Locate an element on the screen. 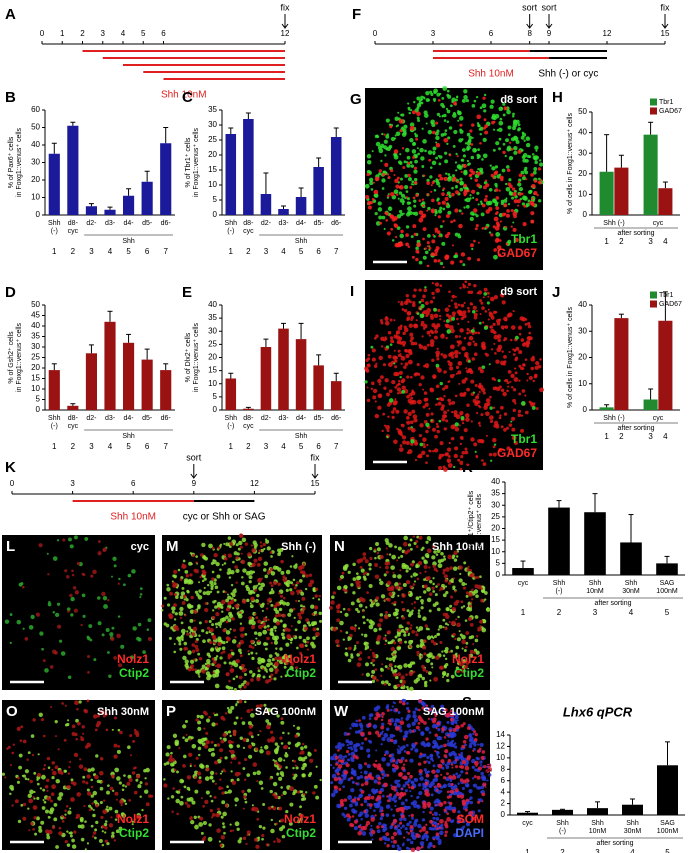  image-channel-label: Ctip2 is located at coordinates (301, 833).